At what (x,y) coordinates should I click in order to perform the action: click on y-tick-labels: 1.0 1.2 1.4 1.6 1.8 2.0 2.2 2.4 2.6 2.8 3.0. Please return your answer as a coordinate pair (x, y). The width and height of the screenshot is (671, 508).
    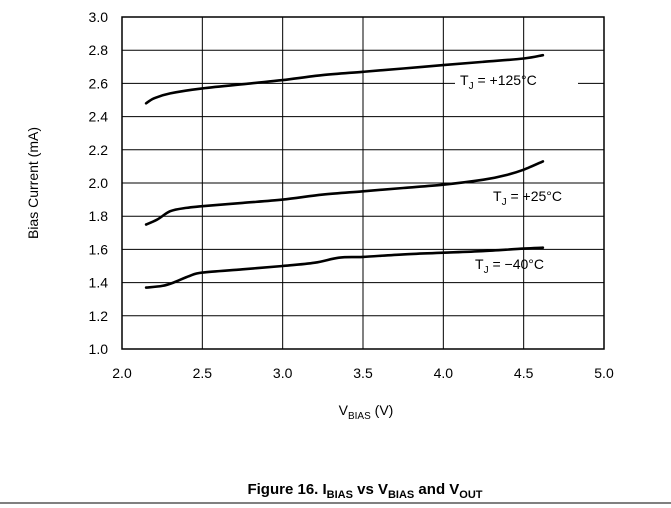
    Looking at the image, I should click on (99, 183).